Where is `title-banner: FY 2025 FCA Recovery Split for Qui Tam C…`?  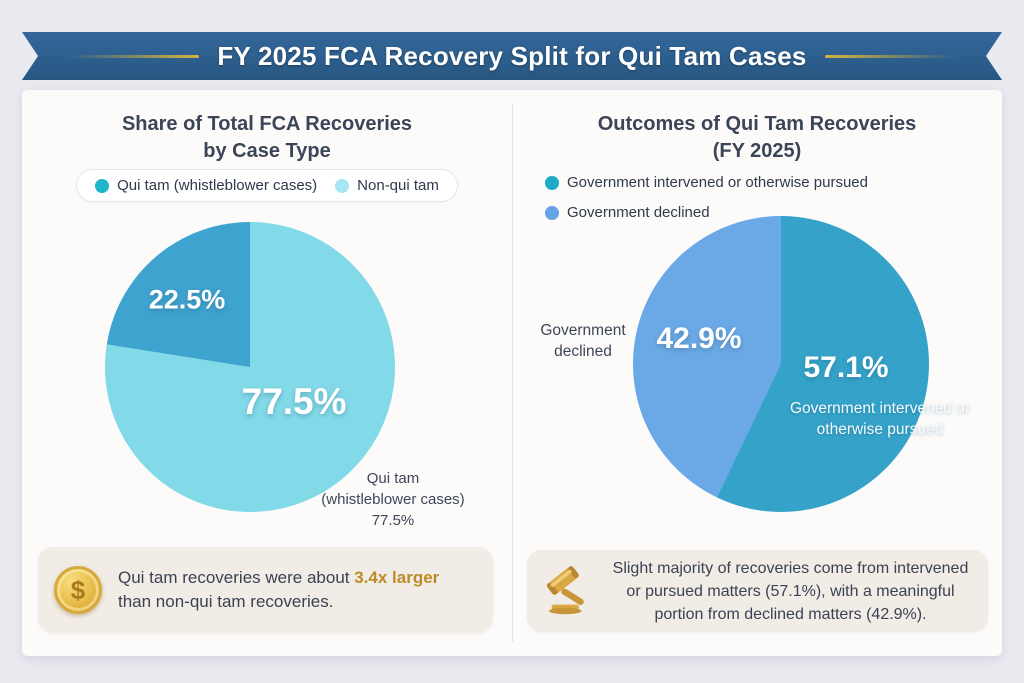
title-banner: FY 2025 FCA Recovery Split for Qui Tam C… is located at coordinates (512, 56).